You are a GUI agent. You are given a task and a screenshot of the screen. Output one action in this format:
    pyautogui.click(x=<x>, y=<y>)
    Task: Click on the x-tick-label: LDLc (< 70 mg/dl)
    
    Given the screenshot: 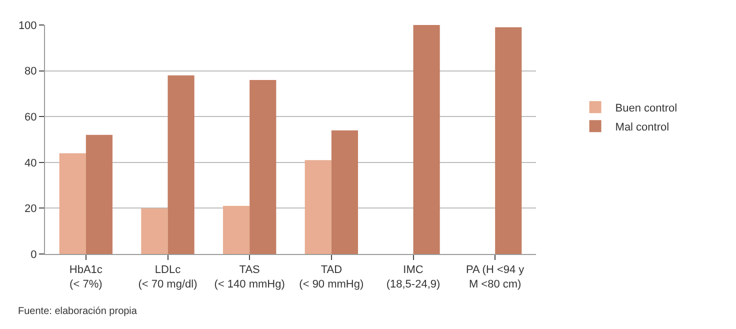 What is the action you would take?
    pyautogui.click(x=168, y=277)
    